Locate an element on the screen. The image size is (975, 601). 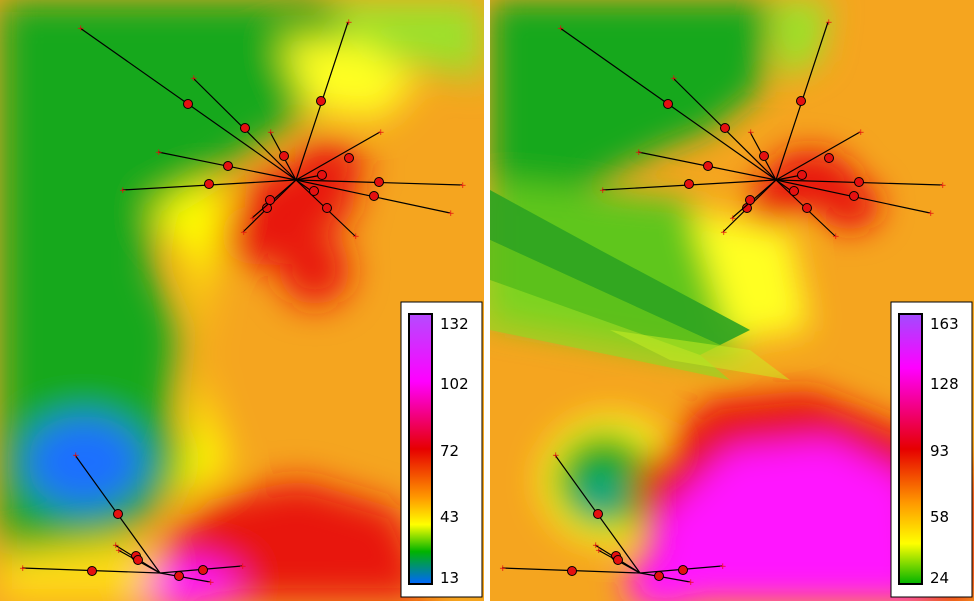
left-legend-label-5: 13 is located at coordinates (449, 578).